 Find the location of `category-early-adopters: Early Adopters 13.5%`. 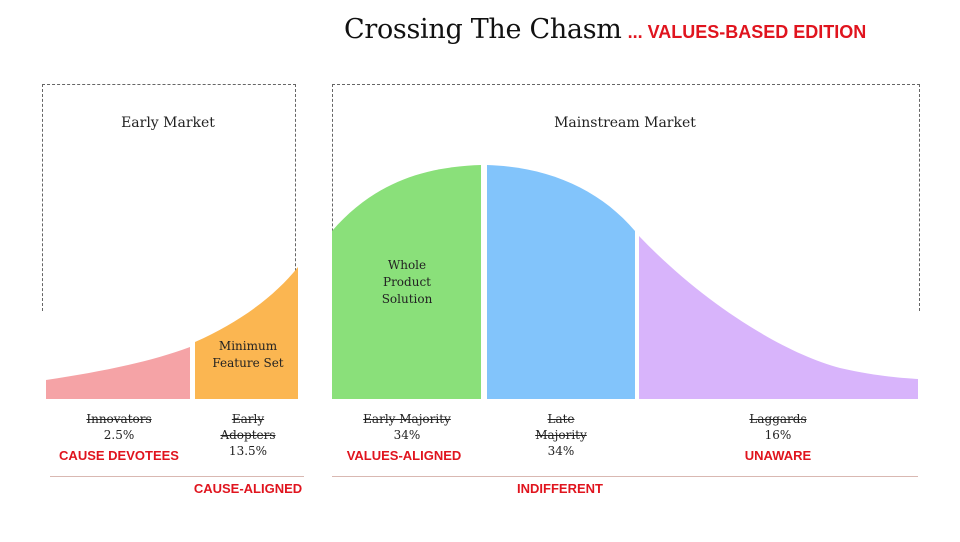

category-early-adopters: Early Adopters 13.5% is located at coordinates (247, 435).